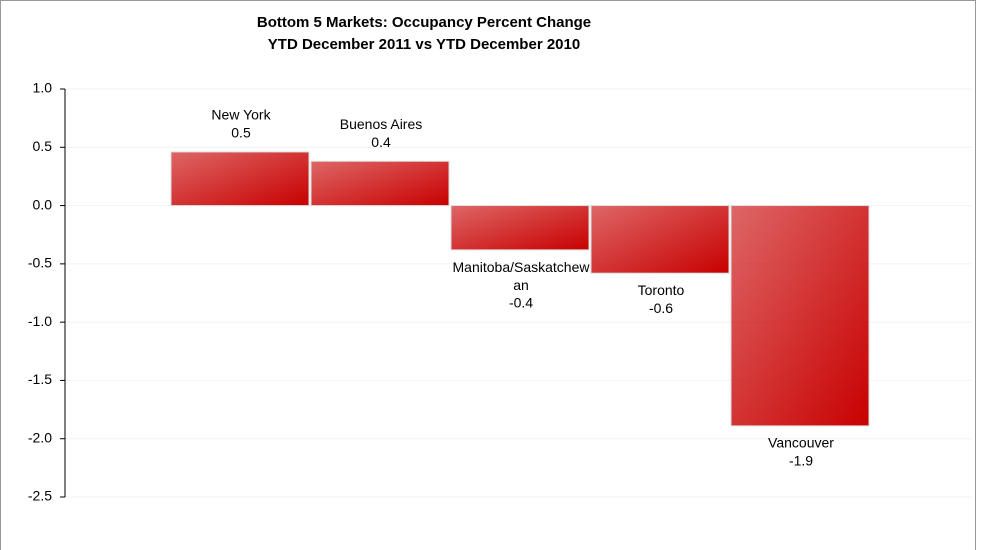 This screenshot has height=550, width=982. What do you see at coordinates (40, 496) in the screenshot?
I see `y-tick-label: -2.5` at bounding box center [40, 496].